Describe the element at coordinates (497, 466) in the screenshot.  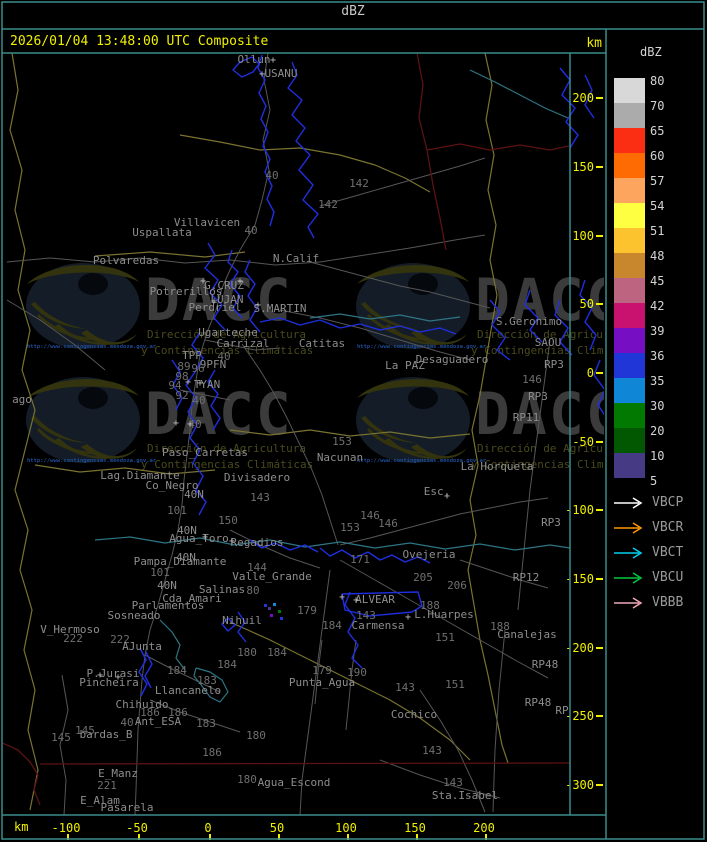
I see `place-label: La Horqueta` at that location.